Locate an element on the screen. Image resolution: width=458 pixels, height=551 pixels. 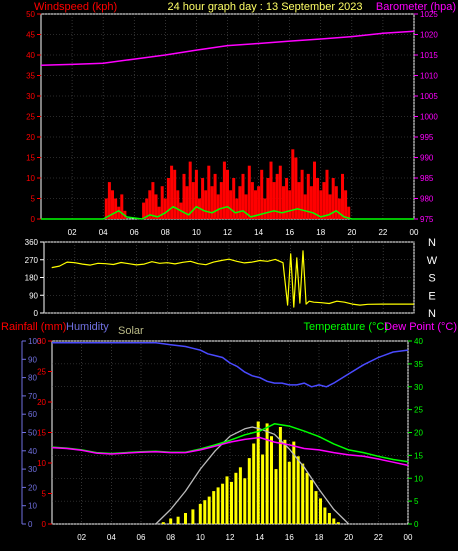
wind-direction-axis-label: 270 is located at coordinates (32, 260).